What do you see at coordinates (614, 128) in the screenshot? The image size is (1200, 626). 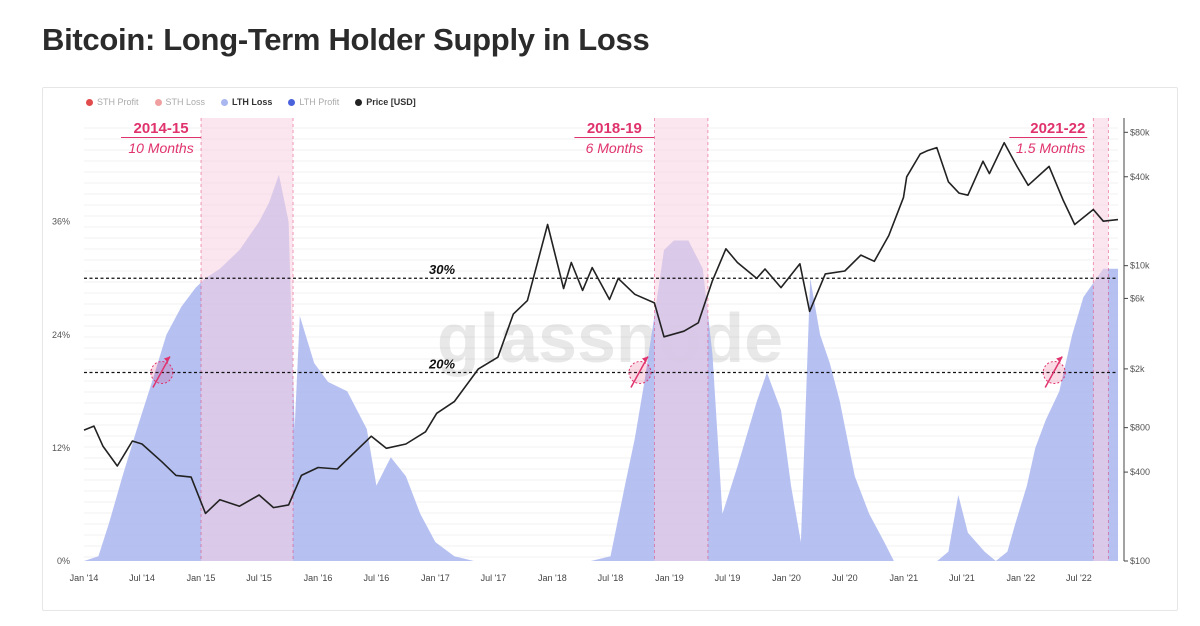 I see `bear-period-label: 2018-19` at bounding box center [614, 128].